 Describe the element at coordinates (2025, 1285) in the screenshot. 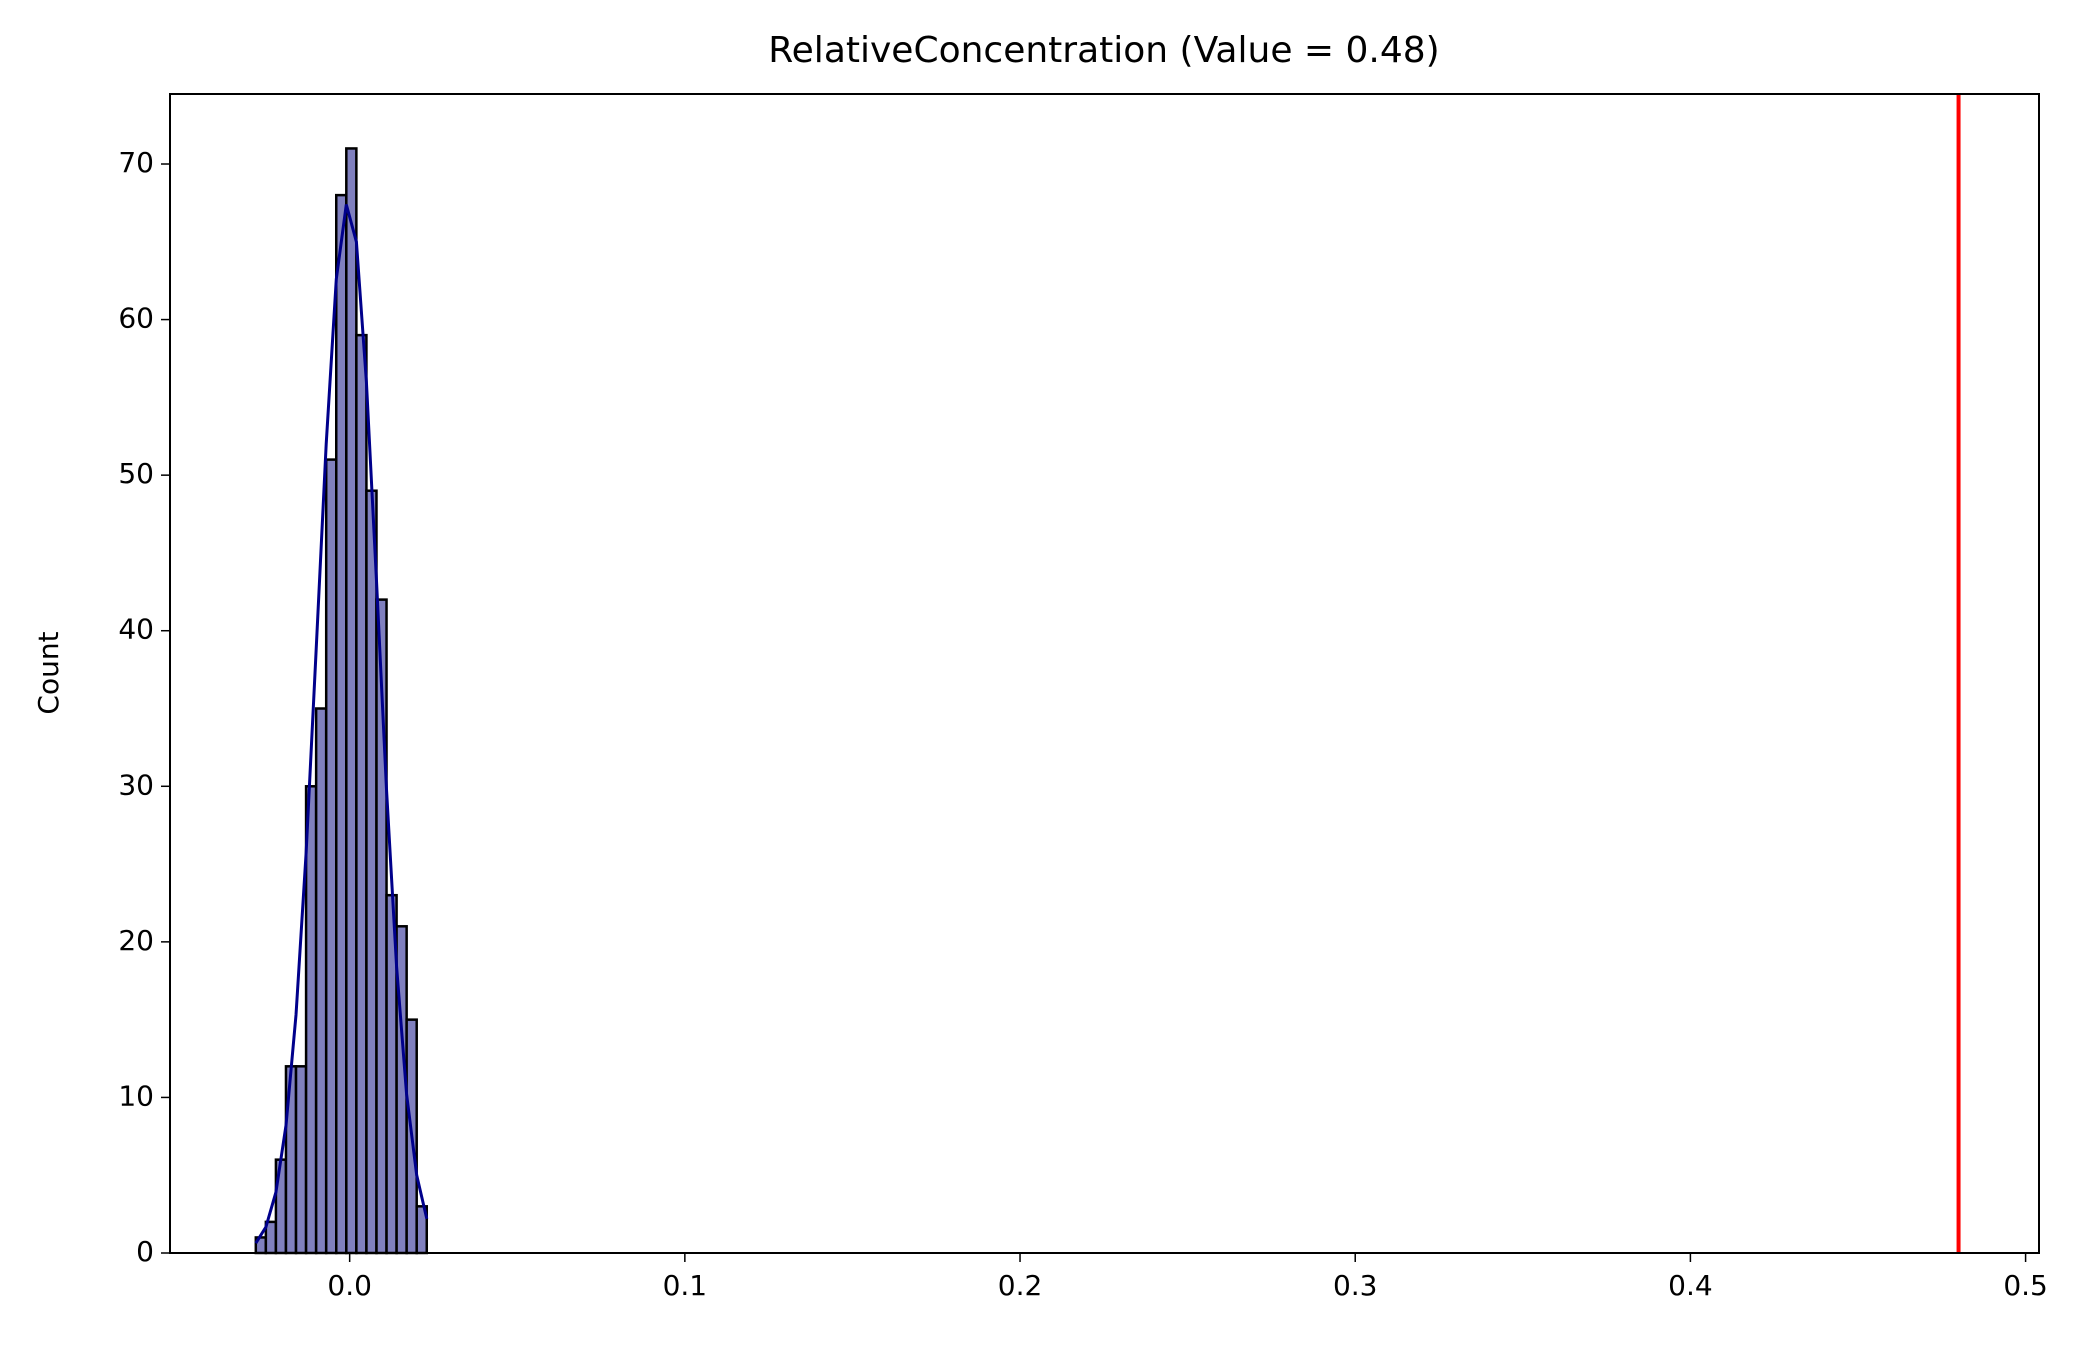

I see `x-tick-label: 0.5` at that location.